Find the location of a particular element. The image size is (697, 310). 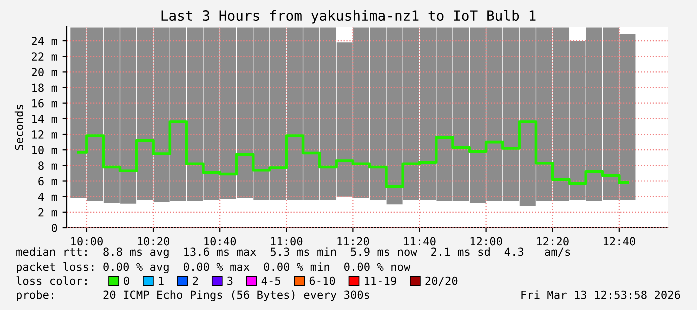

x-tick-label: 10:40 is located at coordinates (220, 241).